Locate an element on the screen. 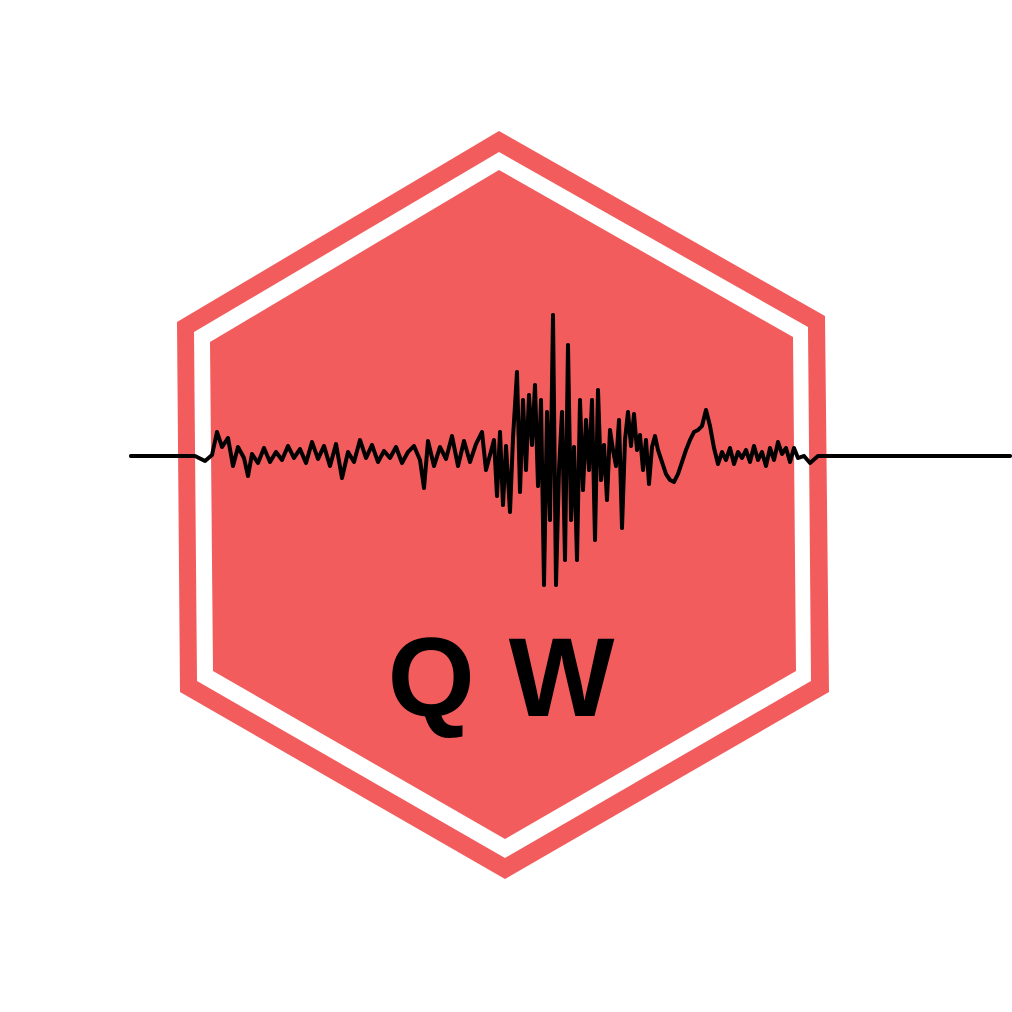 This screenshot has width=1012, height=1012. logo-text: QW is located at coordinates (518, 677).